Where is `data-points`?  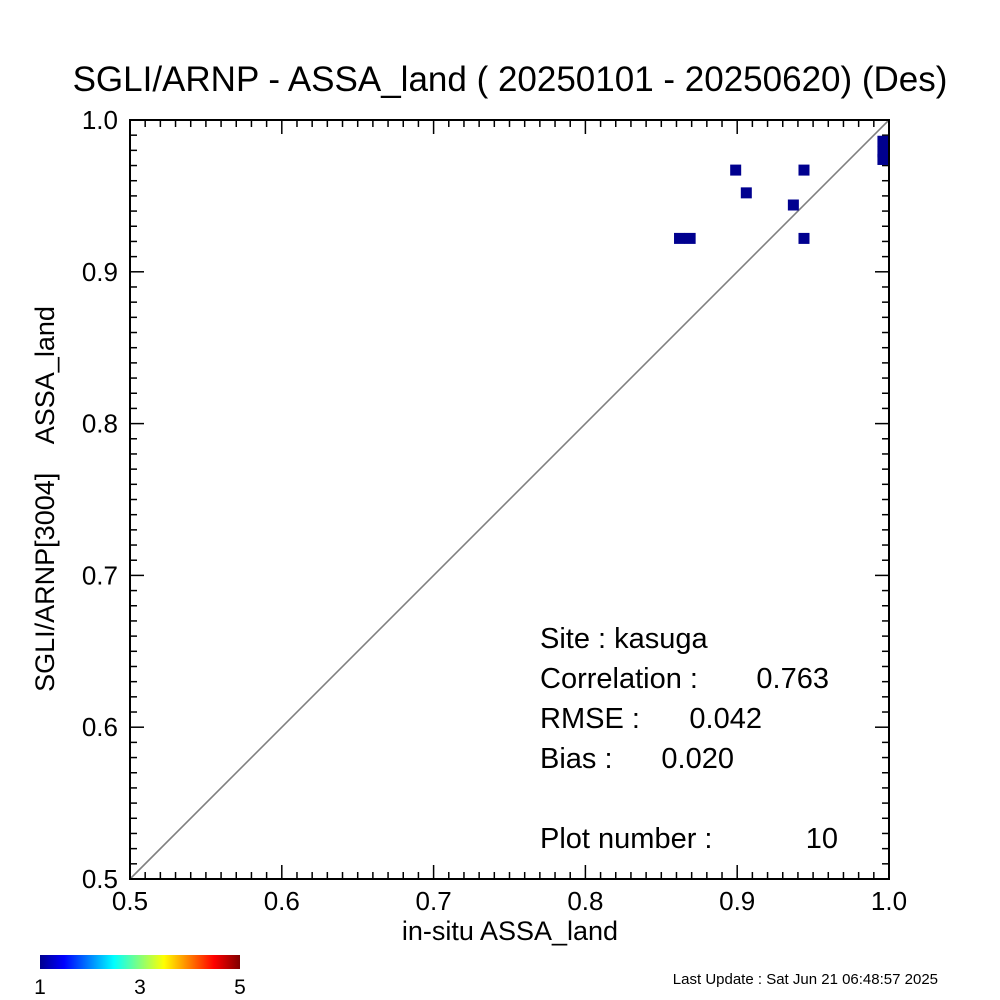
data-points is located at coordinates (781, 189).